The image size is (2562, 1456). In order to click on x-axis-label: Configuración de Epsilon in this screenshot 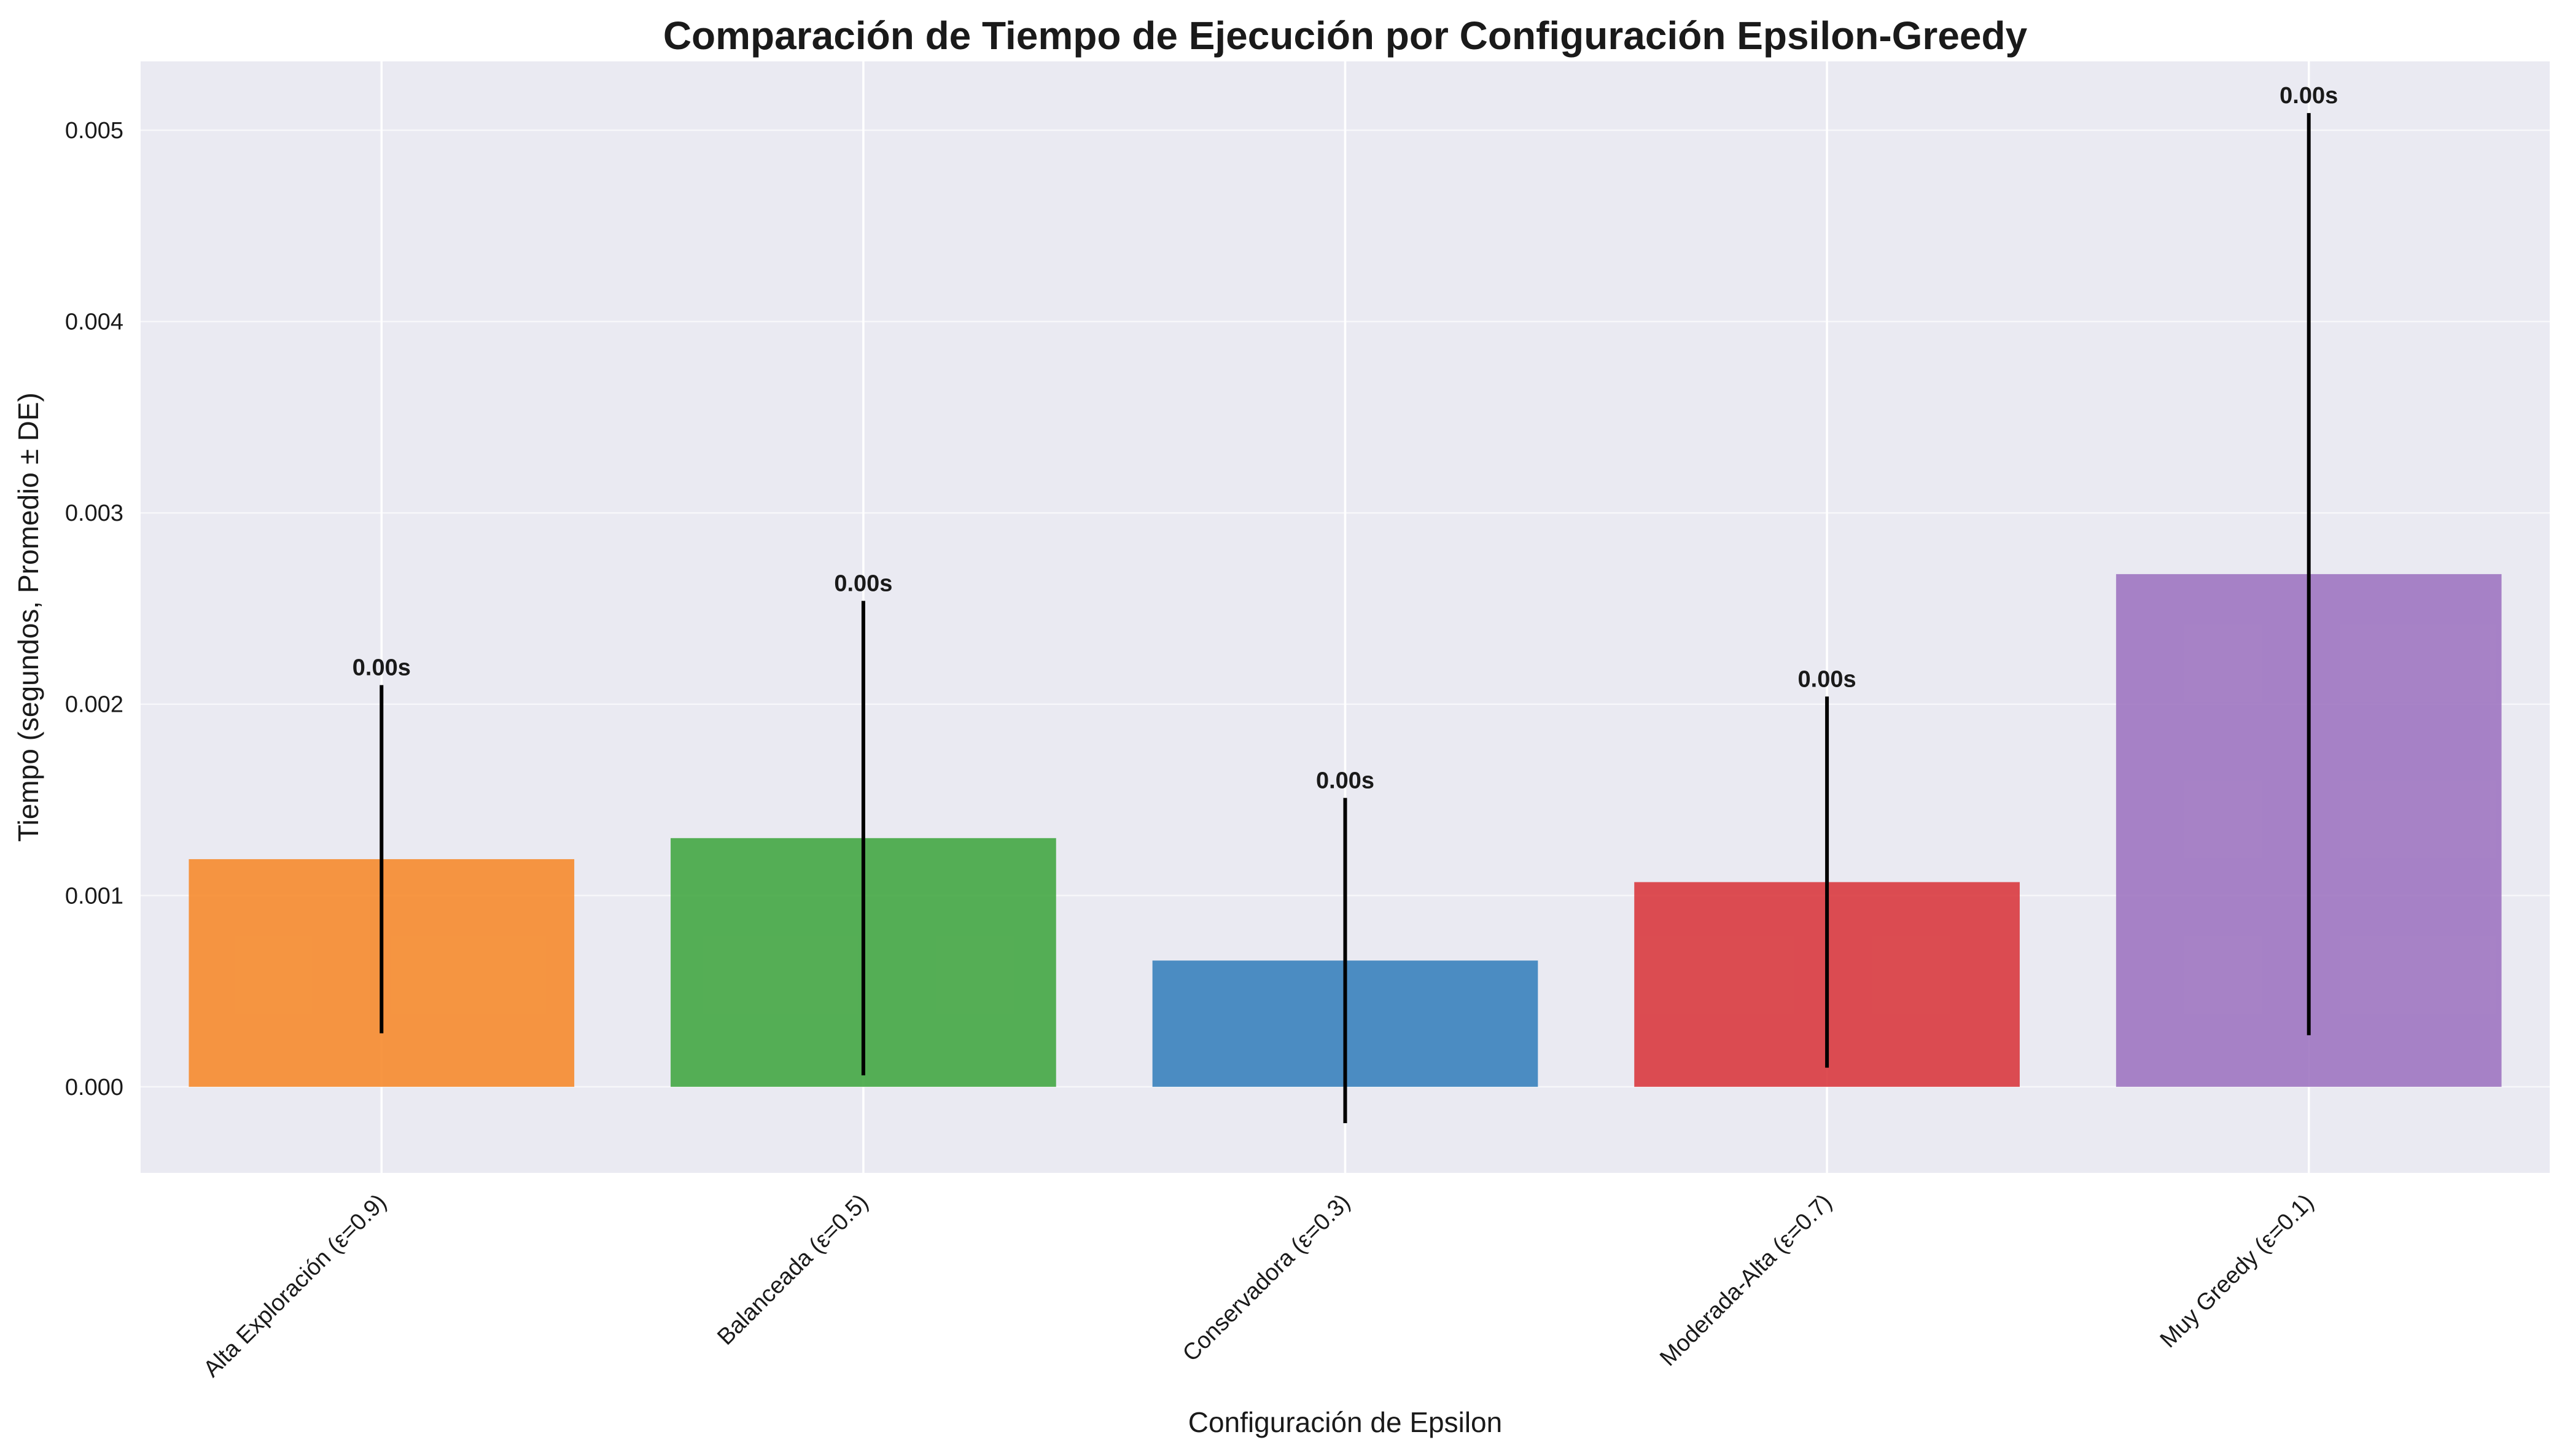, I will do `click(1345, 1422)`.